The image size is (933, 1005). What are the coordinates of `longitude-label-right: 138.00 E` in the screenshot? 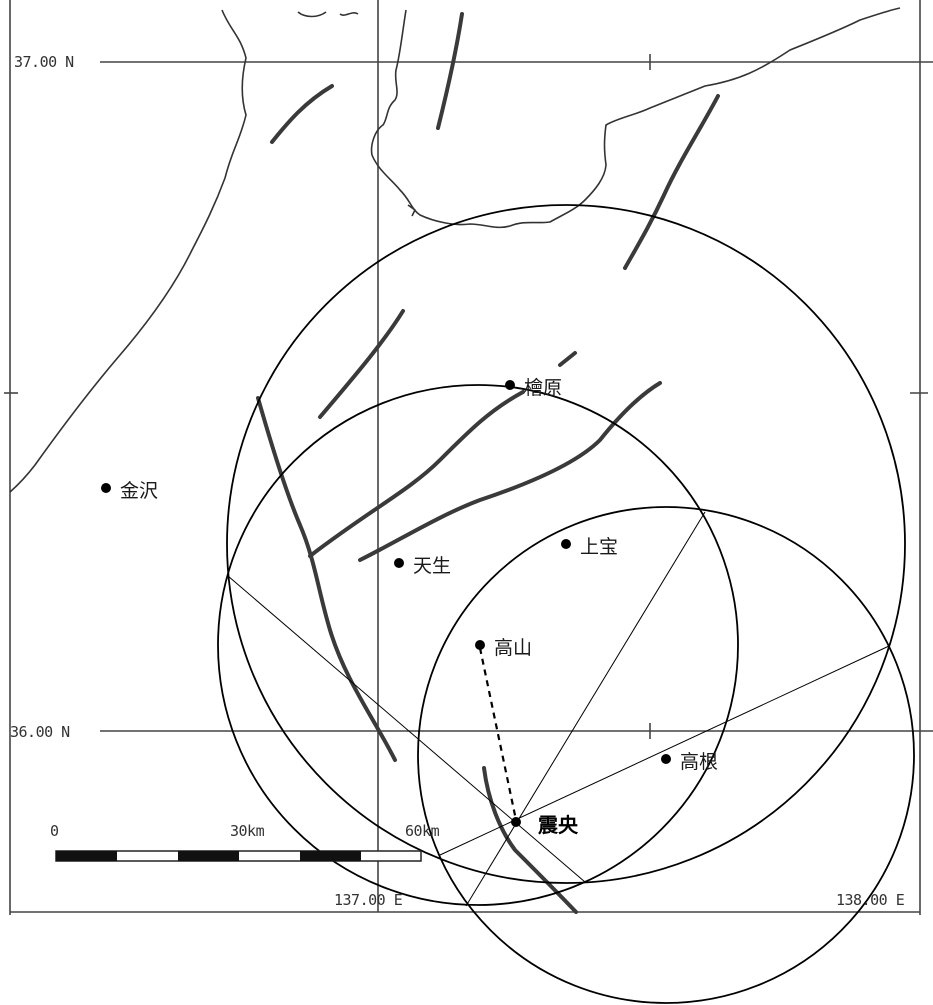 It's located at (870, 900).